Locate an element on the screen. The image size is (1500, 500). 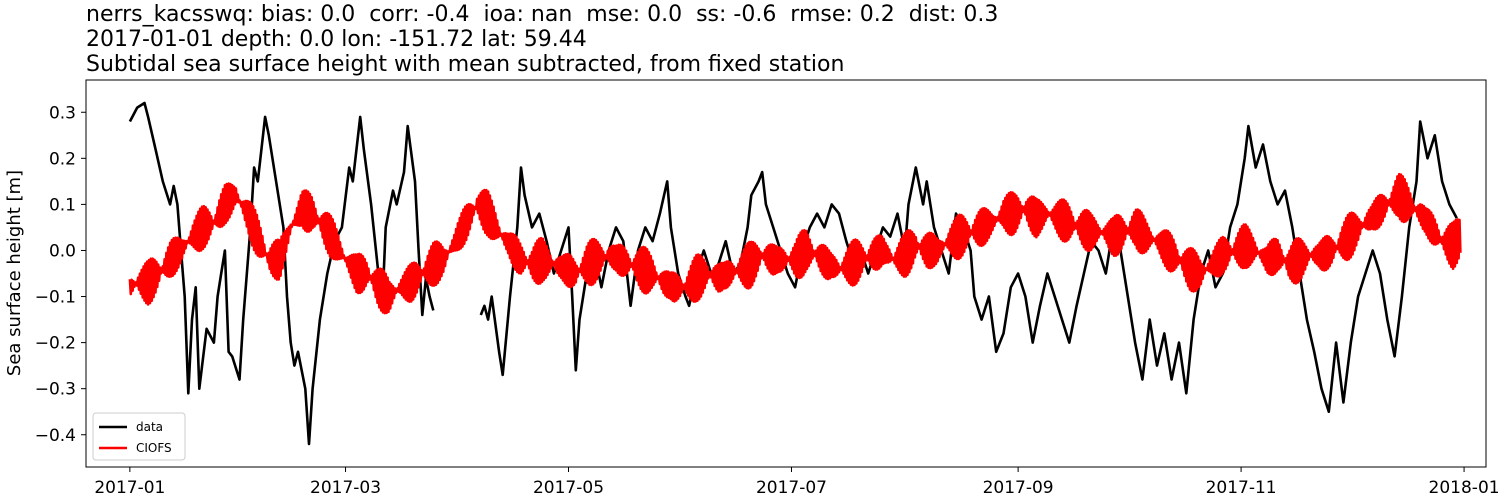
y-tick-label: −0.3 is located at coordinates (55, 390).